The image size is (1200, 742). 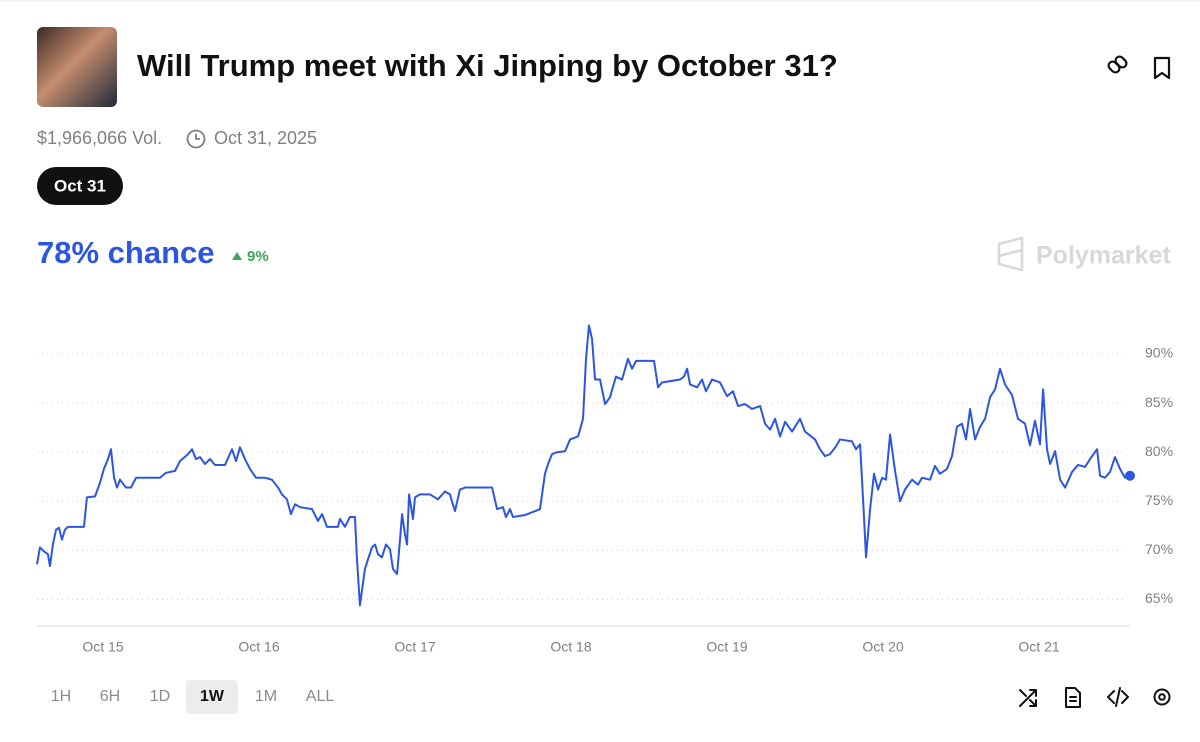 I want to click on date-tab-label: Oct 31, so click(x=80, y=185).